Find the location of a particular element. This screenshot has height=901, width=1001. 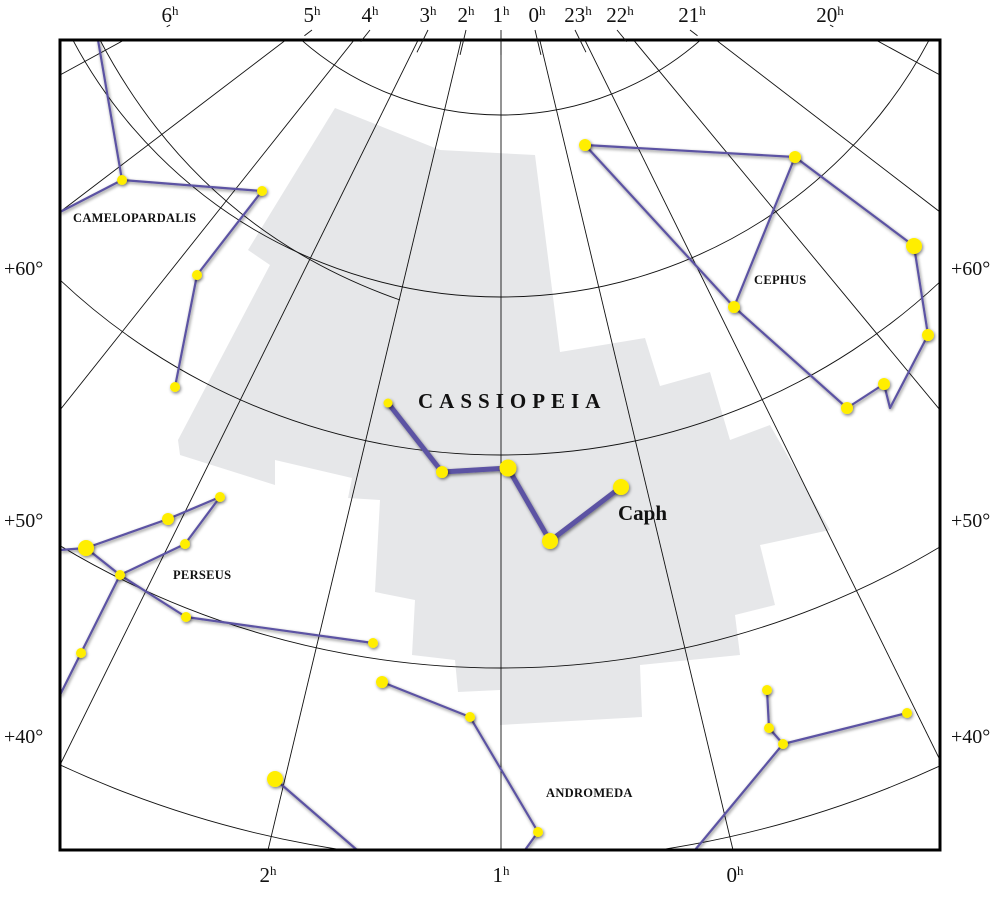

ra-label-bottom: 1h is located at coordinates (502, 875).